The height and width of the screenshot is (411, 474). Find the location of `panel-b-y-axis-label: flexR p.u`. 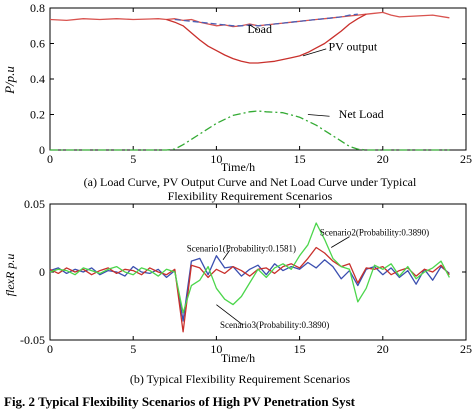

panel-b-y-axis-label: flexR p.u is located at coordinates (10, 275).